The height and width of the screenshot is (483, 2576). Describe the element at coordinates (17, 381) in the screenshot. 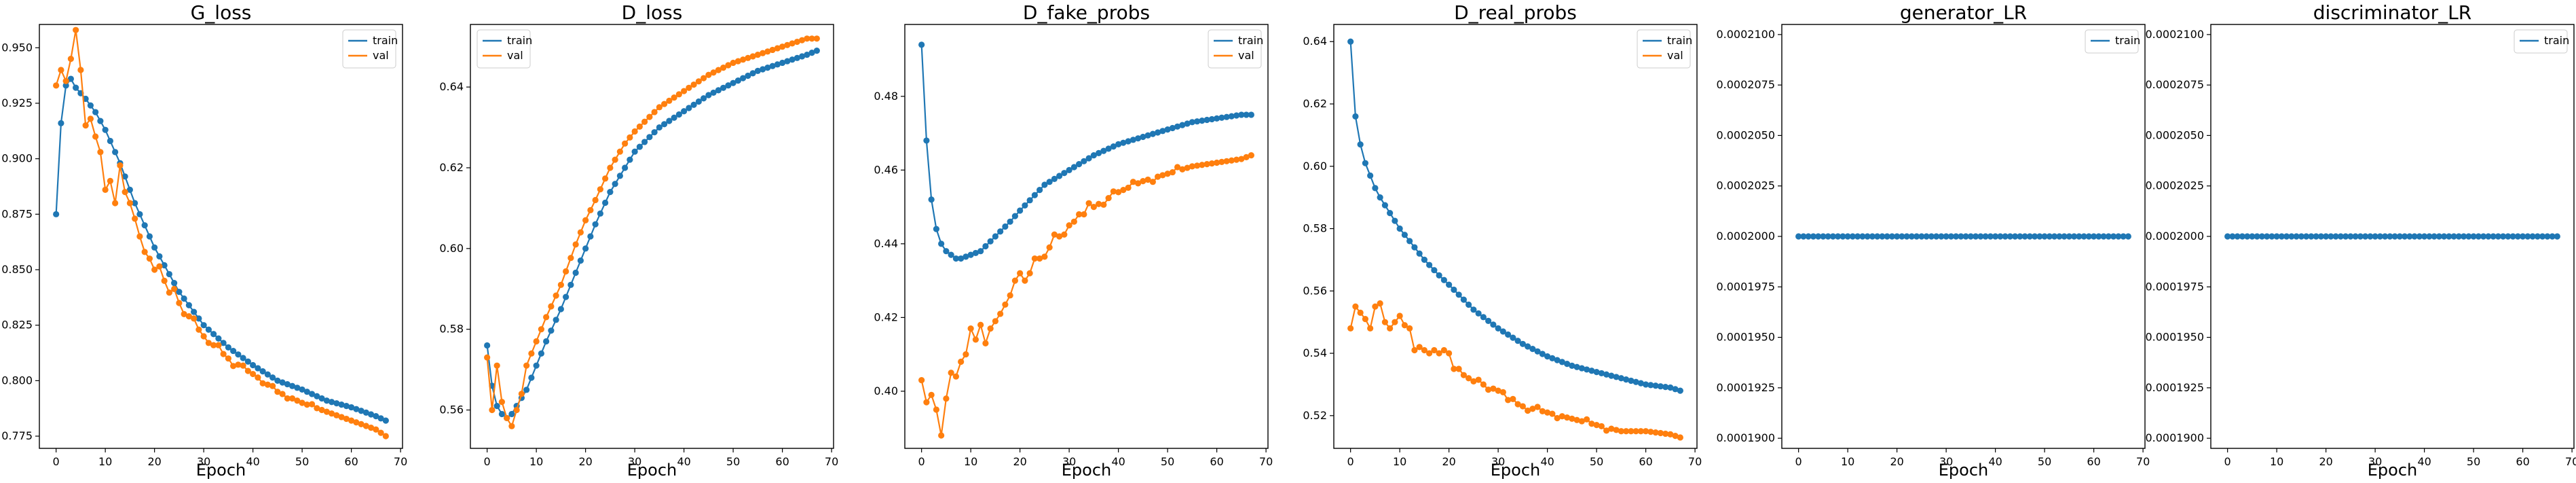

I see `y-tick-label: 0.800` at that location.